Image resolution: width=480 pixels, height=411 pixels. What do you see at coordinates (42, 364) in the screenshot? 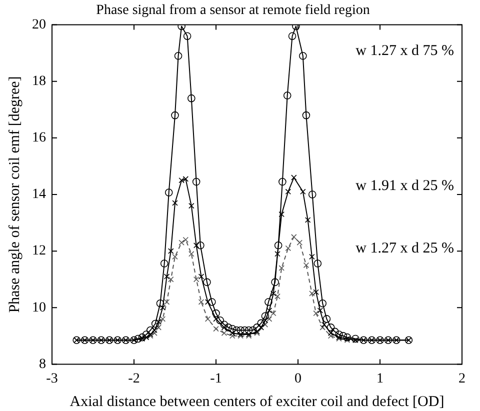
I see `y-tick-label: 8` at bounding box center [42, 364].